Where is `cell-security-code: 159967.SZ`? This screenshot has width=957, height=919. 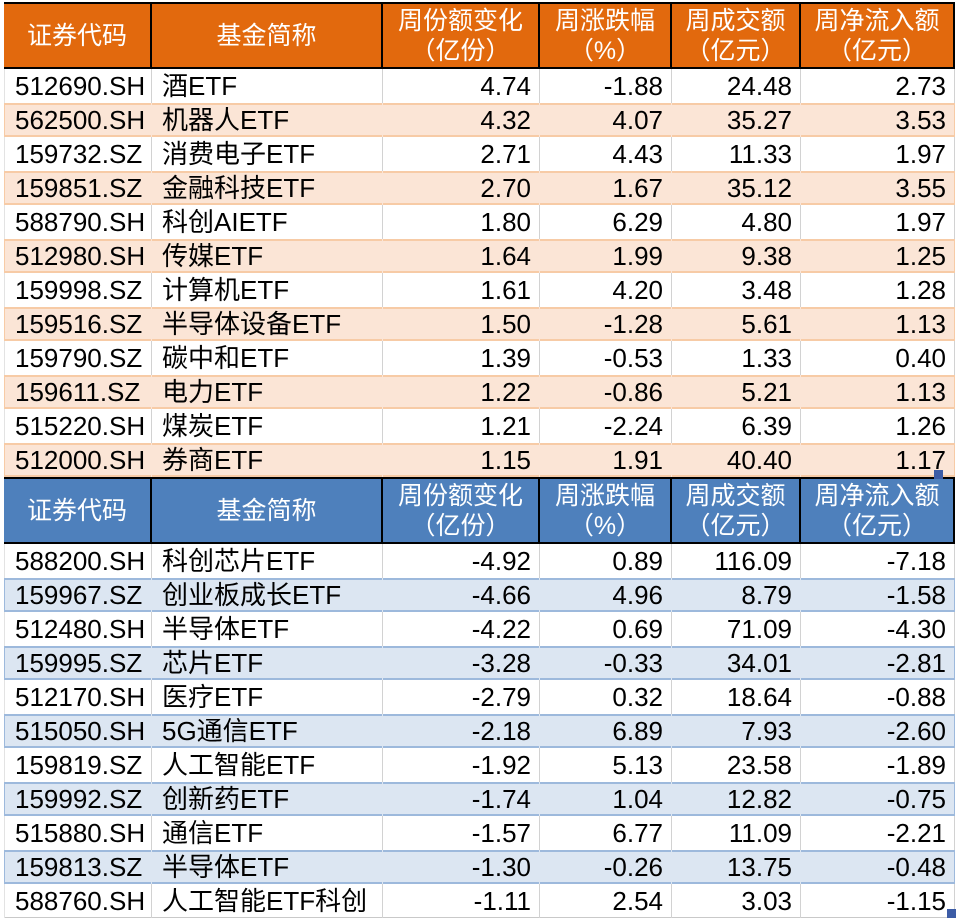 cell-security-code: 159967.SZ is located at coordinates (78, 595).